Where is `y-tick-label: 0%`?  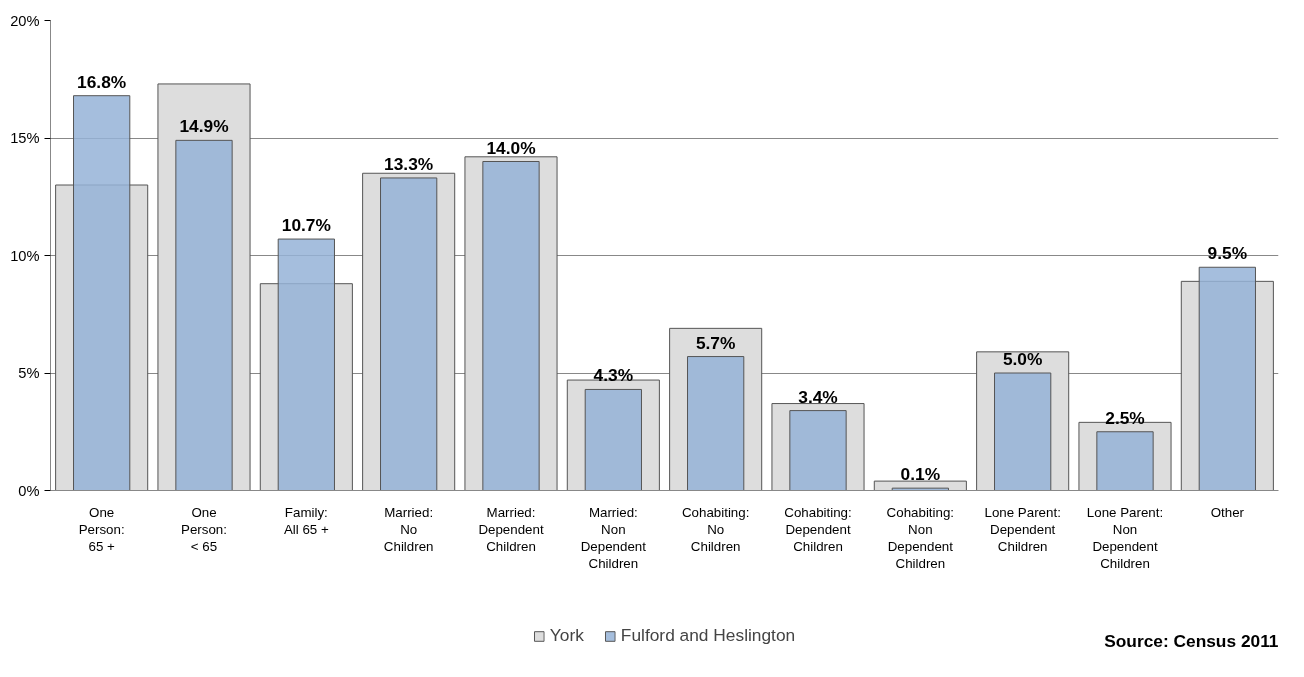
y-tick-label: 0% is located at coordinates (29, 490).